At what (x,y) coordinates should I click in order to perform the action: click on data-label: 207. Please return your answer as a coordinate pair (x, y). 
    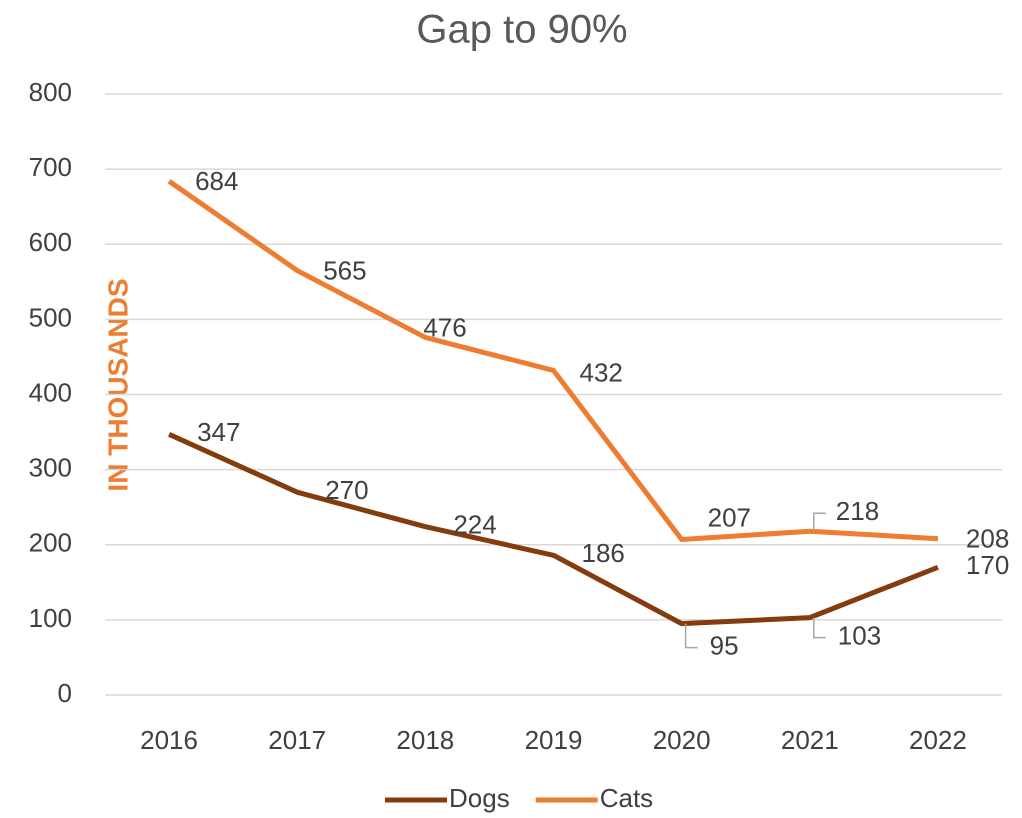
    Looking at the image, I should click on (729, 517).